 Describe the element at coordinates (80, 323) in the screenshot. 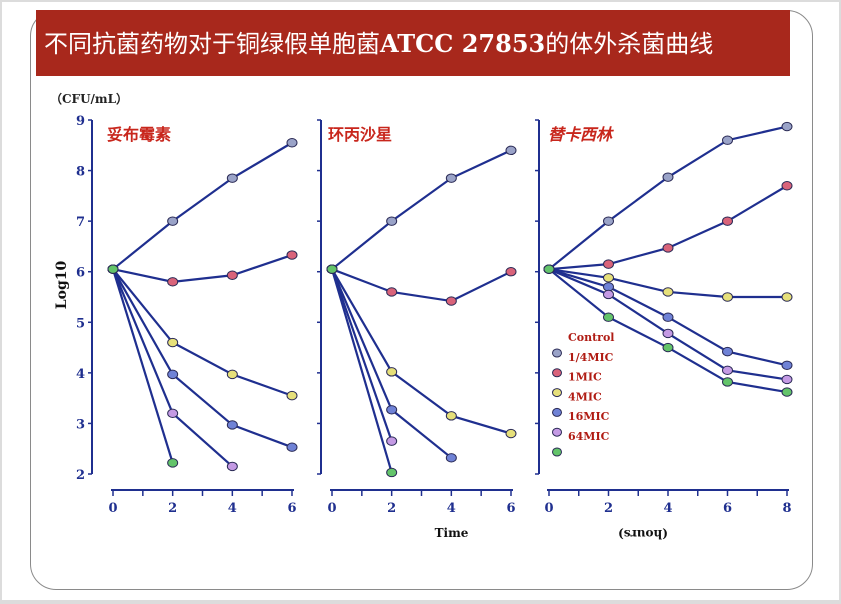

I see `y-tick-label: 5` at that location.